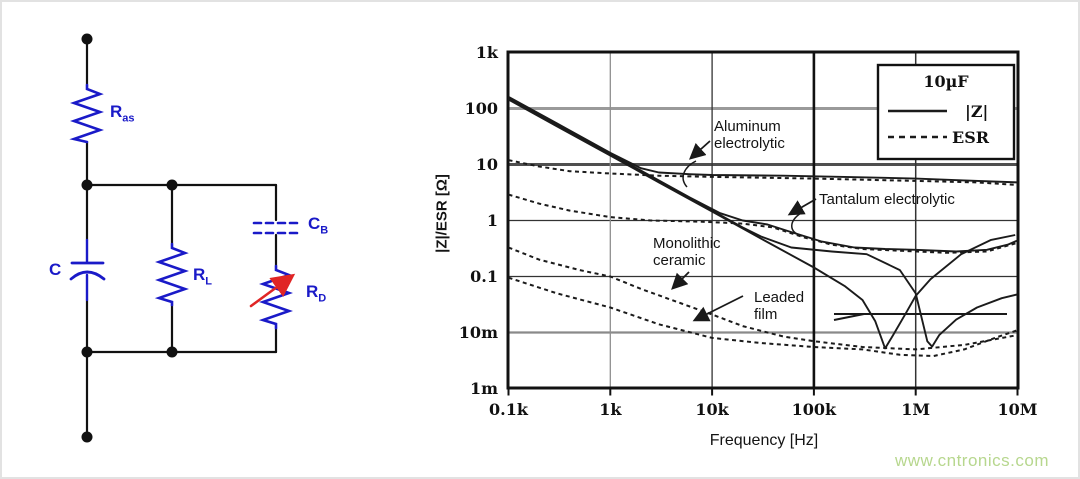  What do you see at coordinates (87, 39) in the screenshot?
I see `terminal-top` at bounding box center [87, 39].